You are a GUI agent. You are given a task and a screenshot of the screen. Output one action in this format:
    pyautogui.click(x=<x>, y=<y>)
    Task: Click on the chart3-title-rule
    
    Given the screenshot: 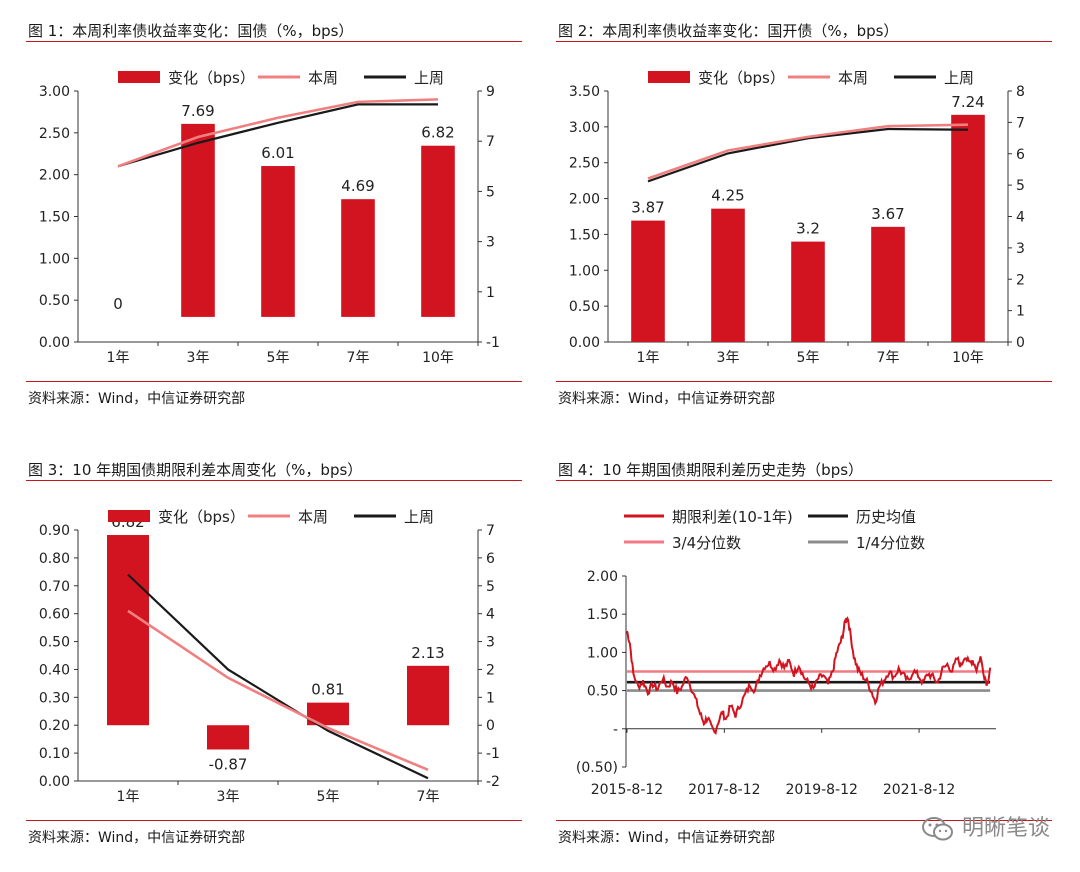 What is the action you would take?
    pyautogui.click(x=274, y=480)
    